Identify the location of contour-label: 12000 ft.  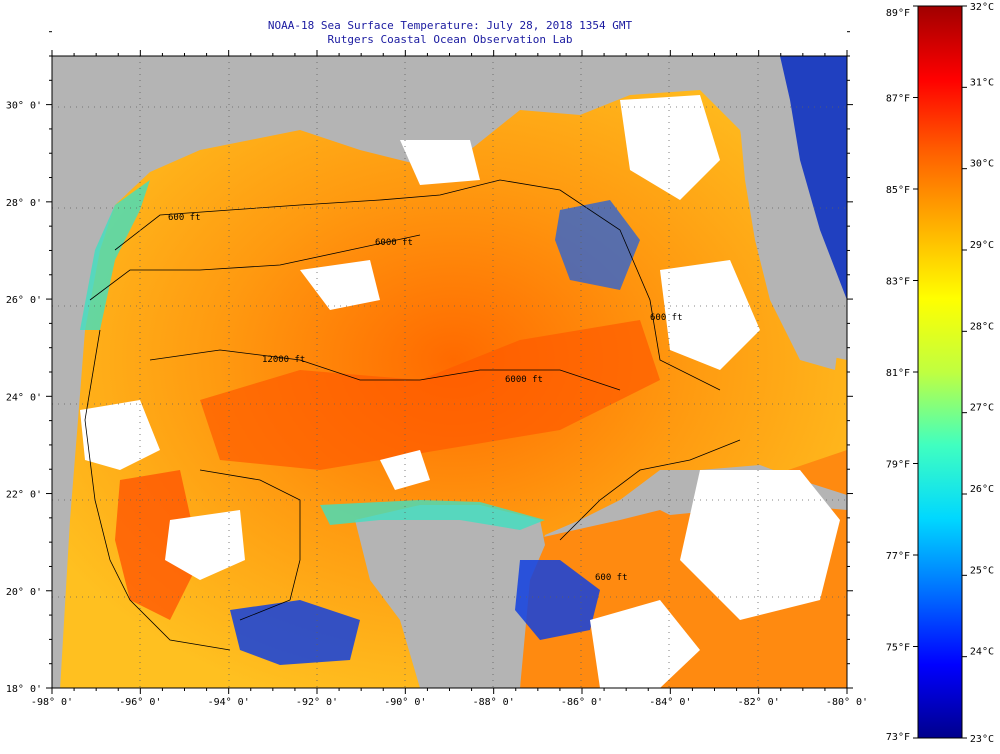
(283, 360).